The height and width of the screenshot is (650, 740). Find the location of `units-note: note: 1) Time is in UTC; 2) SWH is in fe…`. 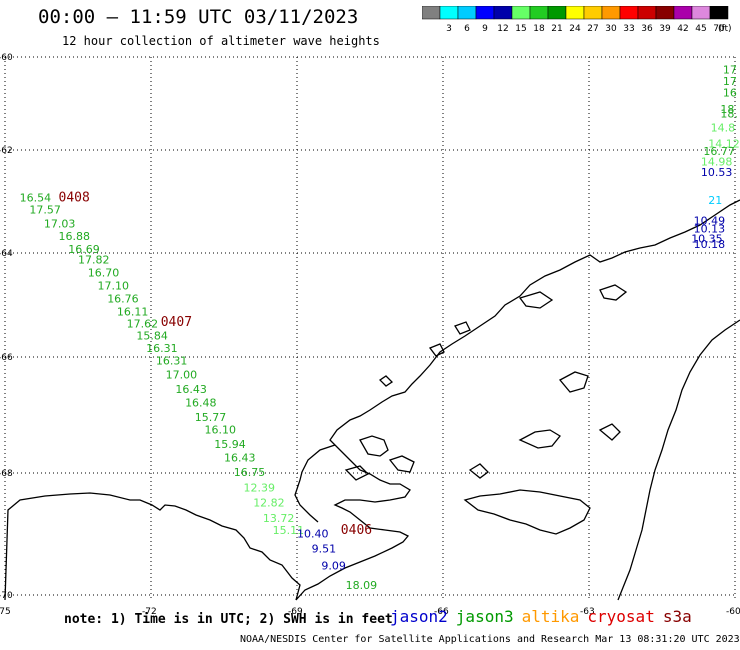

units-note: note: 1) Time is in UTC; 2) SWH is in fe… is located at coordinates (228, 619).